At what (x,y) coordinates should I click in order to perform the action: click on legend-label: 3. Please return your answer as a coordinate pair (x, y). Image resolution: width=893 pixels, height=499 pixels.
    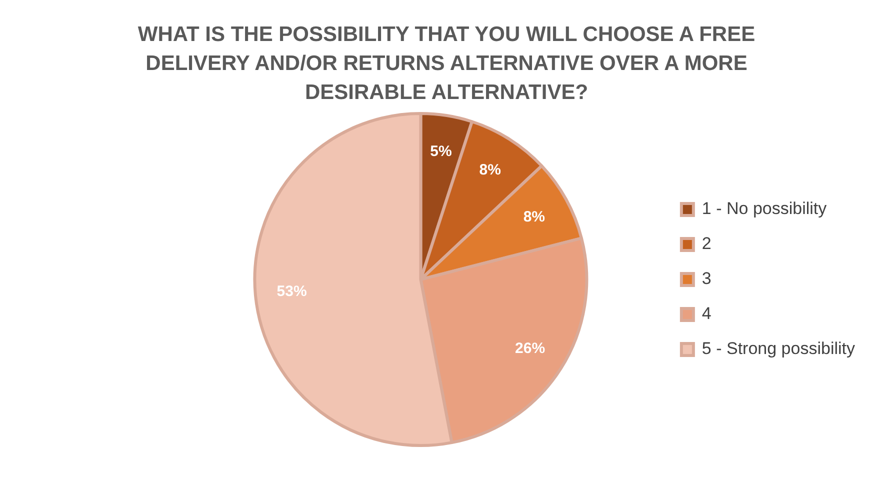
    Looking at the image, I should click on (707, 278).